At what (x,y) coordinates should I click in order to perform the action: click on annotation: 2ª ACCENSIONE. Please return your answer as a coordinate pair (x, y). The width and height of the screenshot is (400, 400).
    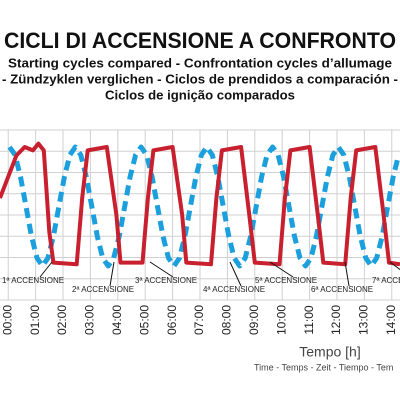
    Looking at the image, I should click on (103, 289).